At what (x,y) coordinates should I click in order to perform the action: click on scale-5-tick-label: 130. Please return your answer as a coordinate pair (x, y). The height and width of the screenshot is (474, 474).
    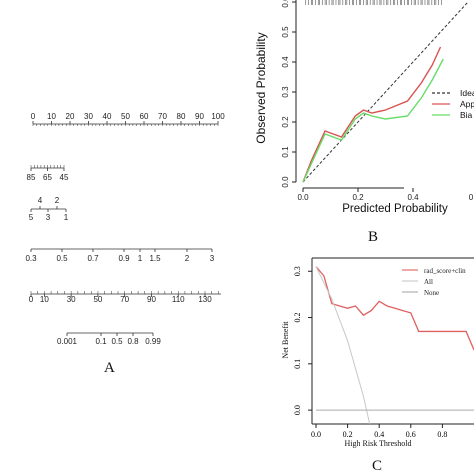
    Looking at the image, I should click on (205, 299).